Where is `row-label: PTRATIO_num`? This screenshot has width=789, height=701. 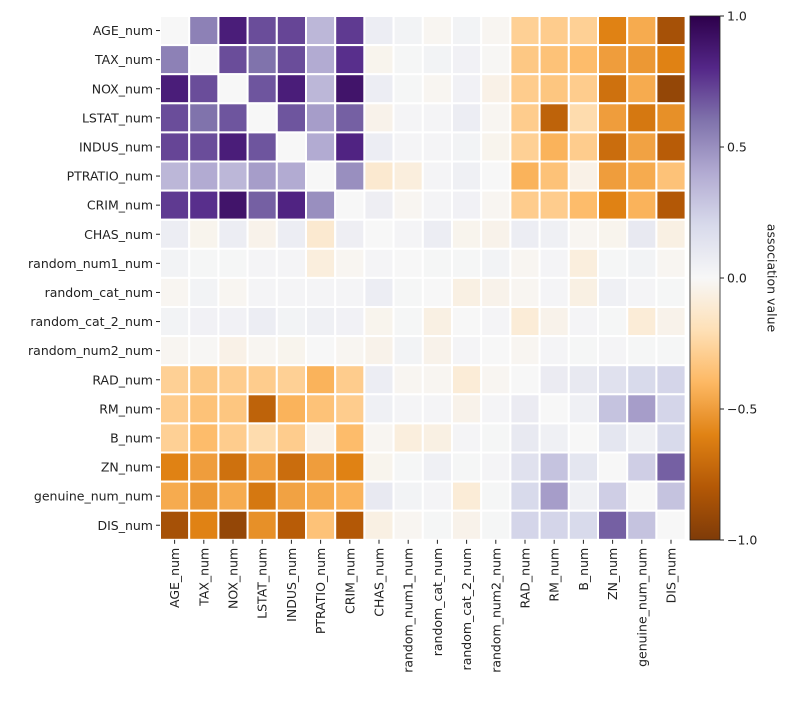 row-label: PTRATIO_num is located at coordinates (110, 176).